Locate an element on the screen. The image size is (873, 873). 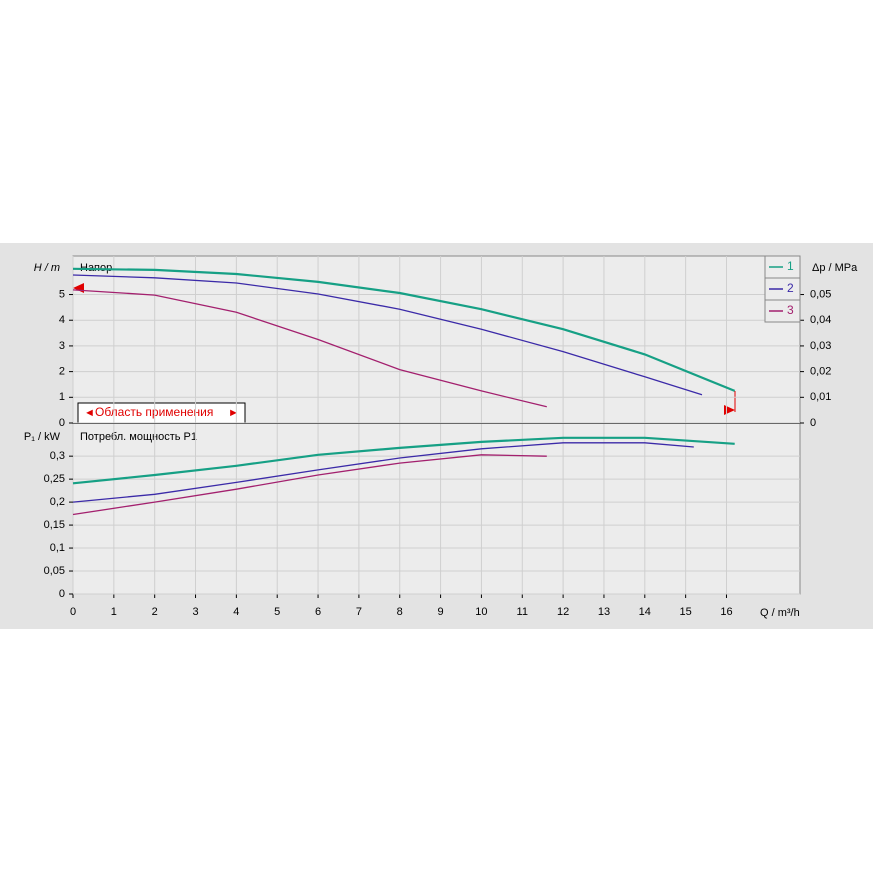
y-tick-label: 3 is located at coordinates (62, 346).